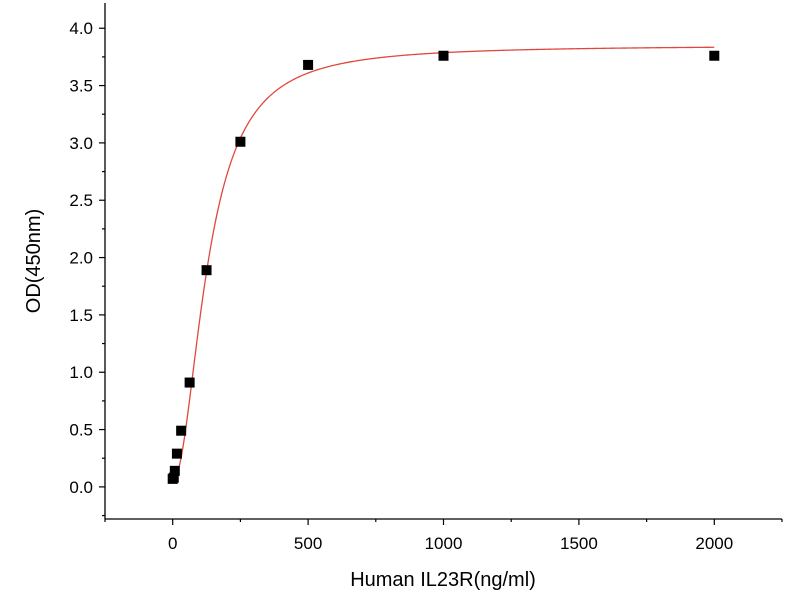 The image size is (800, 600). What do you see at coordinates (579, 543) in the screenshot?
I see `x-tick-label: 1500` at bounding box center [579, 543].